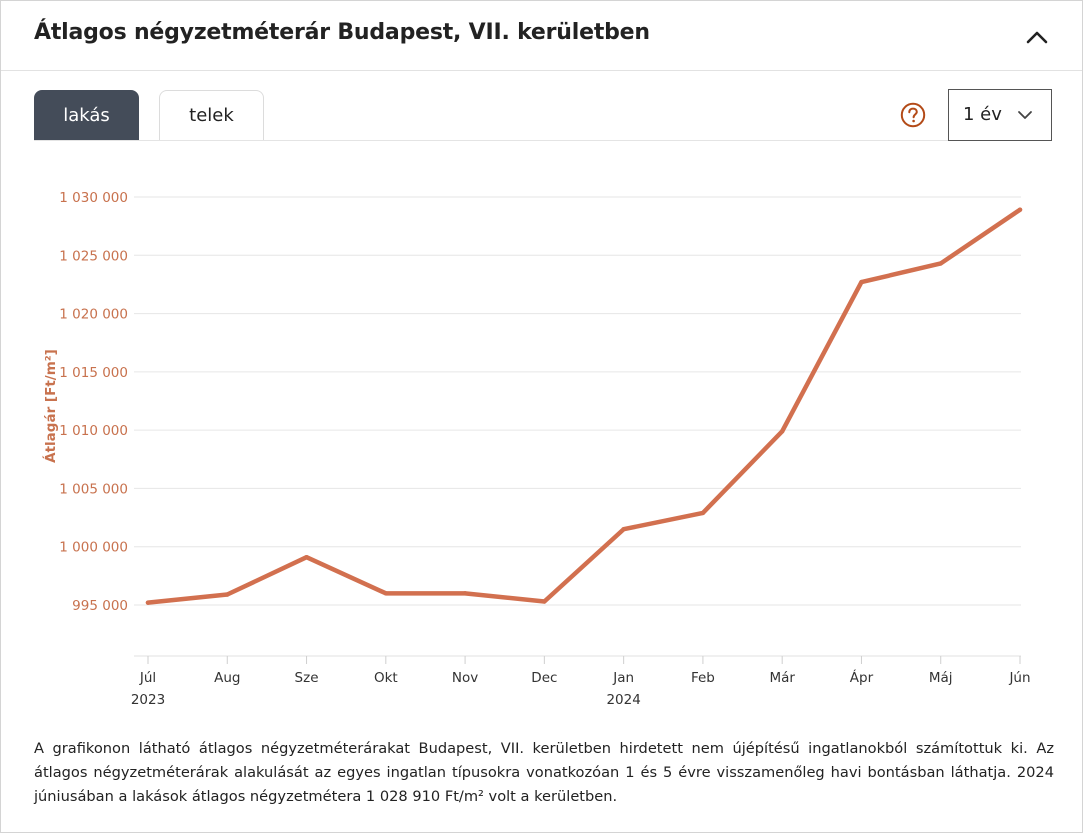  Describe the element at coordinates (93, 198) in the screenshot. I see `y-tick-label: 1 030 000` at that location.